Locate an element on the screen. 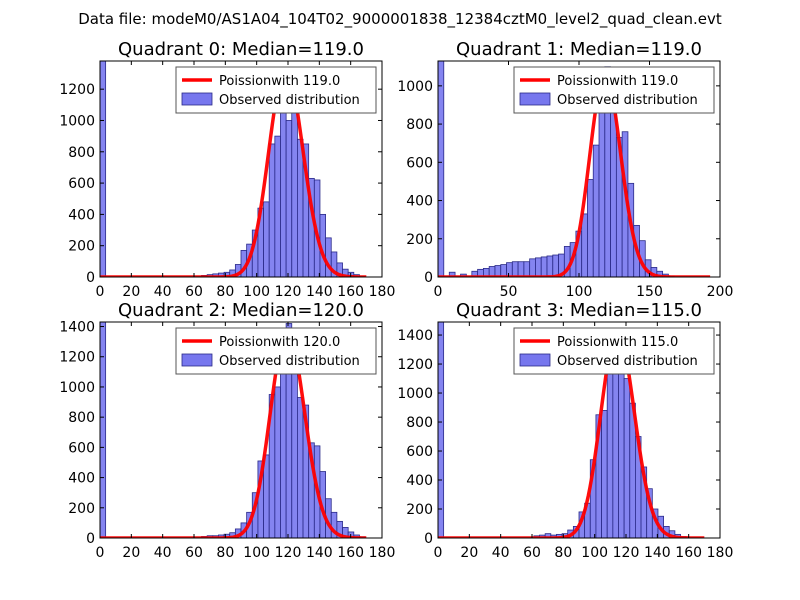  quadrant-3-axes-frame is located at coordinates (579, 430).